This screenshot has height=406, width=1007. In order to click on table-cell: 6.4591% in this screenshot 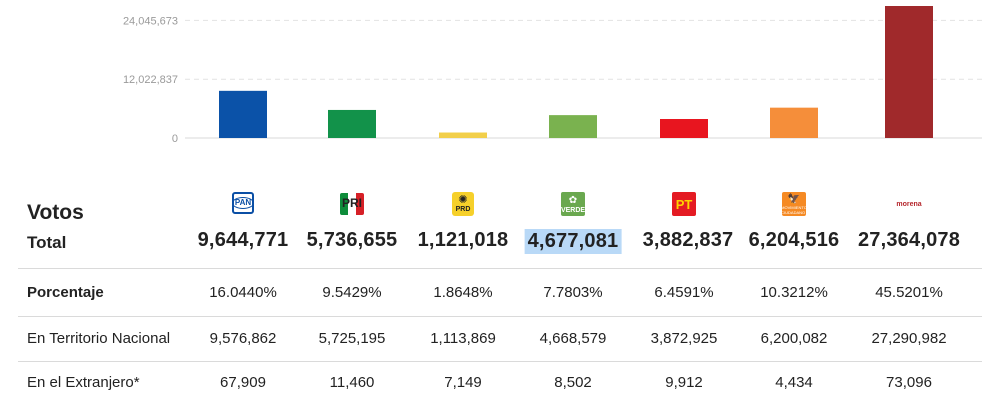, I will do `click(684, 292)`.